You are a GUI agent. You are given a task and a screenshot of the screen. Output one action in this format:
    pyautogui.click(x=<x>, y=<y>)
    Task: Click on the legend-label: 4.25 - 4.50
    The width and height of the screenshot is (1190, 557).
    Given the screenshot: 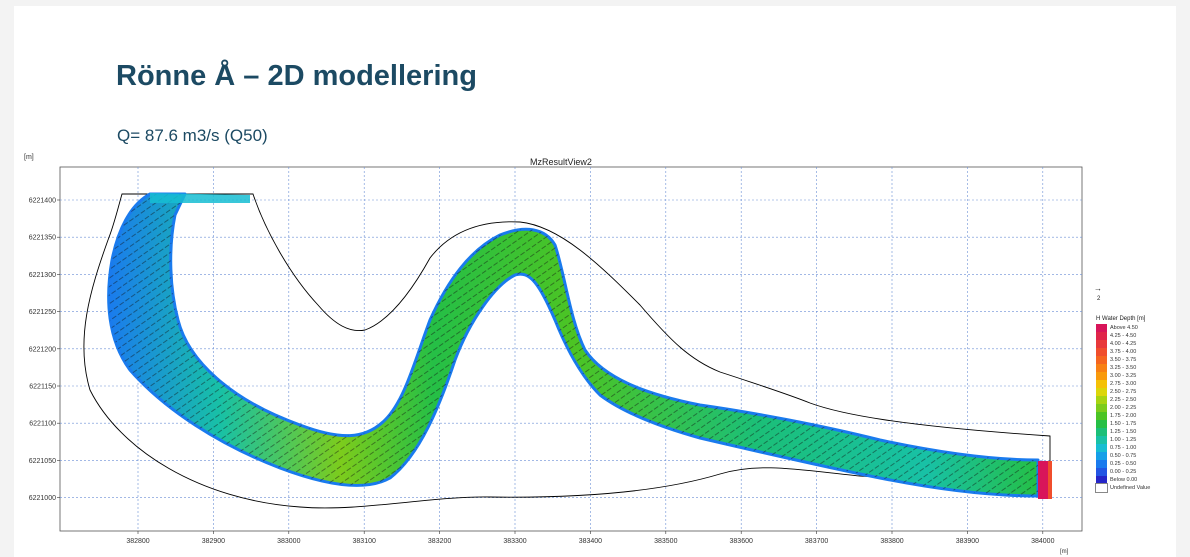 What is the action you would take?
    pyautogui.click(x=1123, y=336)
    